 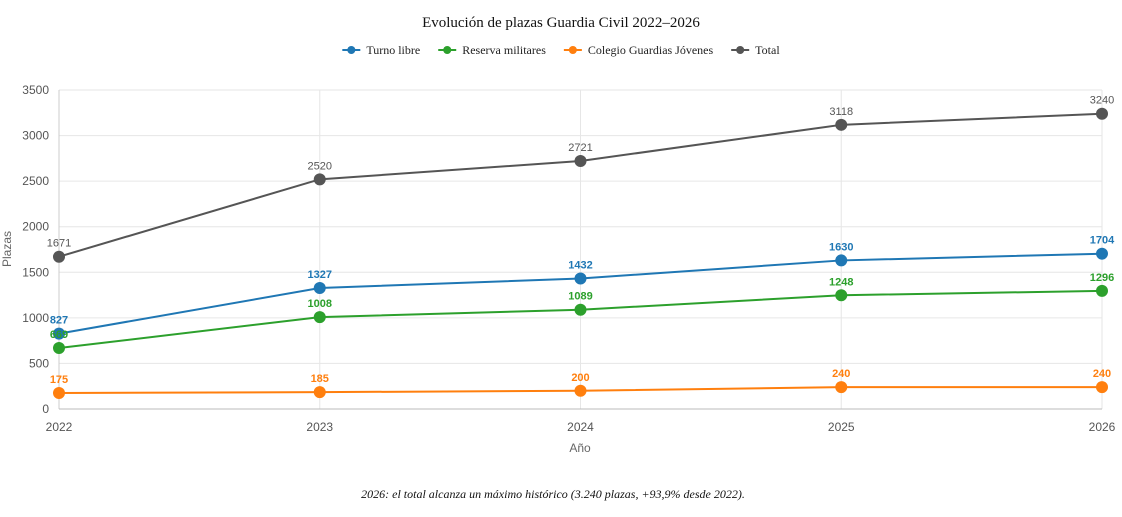 I want to click on y-tick-label: 2500, so click(x=35, y=181).